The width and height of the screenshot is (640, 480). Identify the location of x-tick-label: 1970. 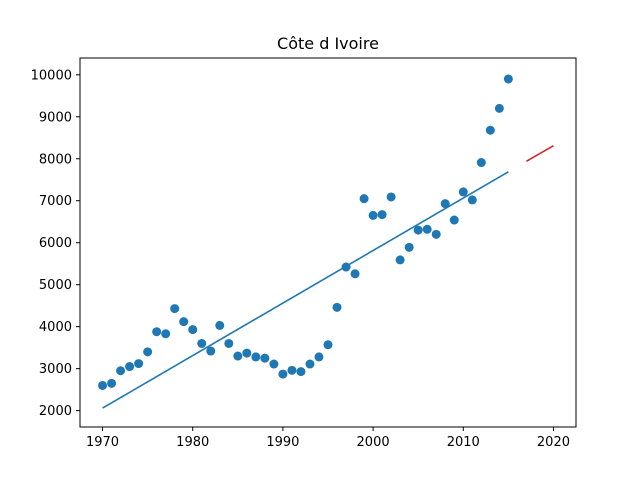
(102, 442).